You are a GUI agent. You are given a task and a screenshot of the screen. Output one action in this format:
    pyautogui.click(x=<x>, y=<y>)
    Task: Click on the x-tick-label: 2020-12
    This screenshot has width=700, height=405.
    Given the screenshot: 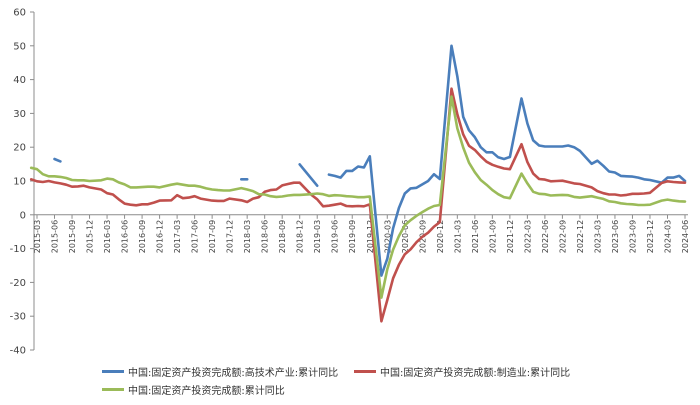 What is the action you would take?
    pyautogui.click(x=440, y=236)
    